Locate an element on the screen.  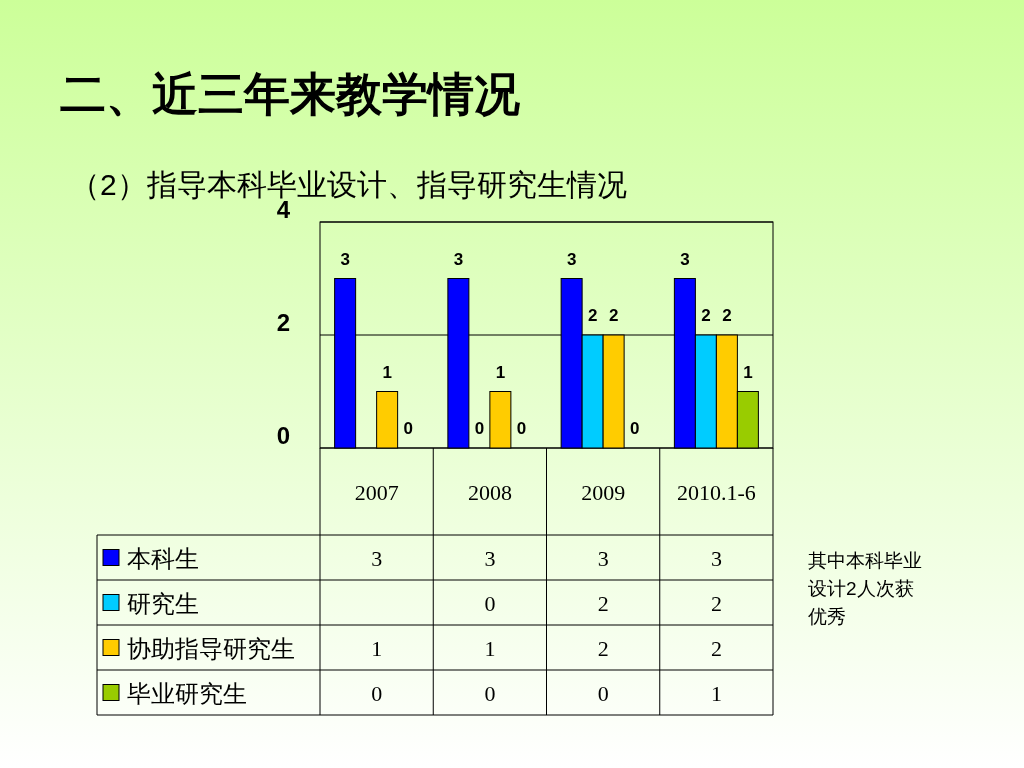
x-tick-label: 2010.1-6 is located at coordinates (716, 492).